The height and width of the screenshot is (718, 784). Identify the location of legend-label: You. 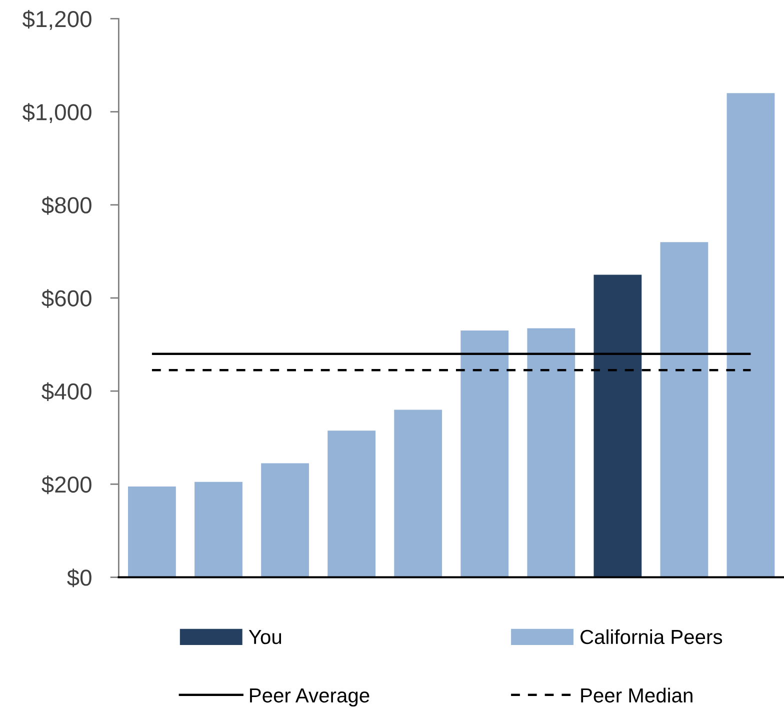
(265, 637).